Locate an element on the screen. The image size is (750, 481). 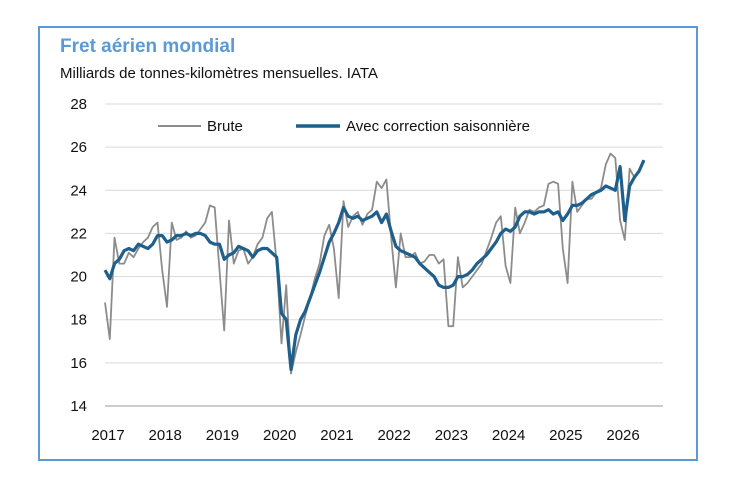
x-tick-label: 2018 is located at coordinates (165, 435).